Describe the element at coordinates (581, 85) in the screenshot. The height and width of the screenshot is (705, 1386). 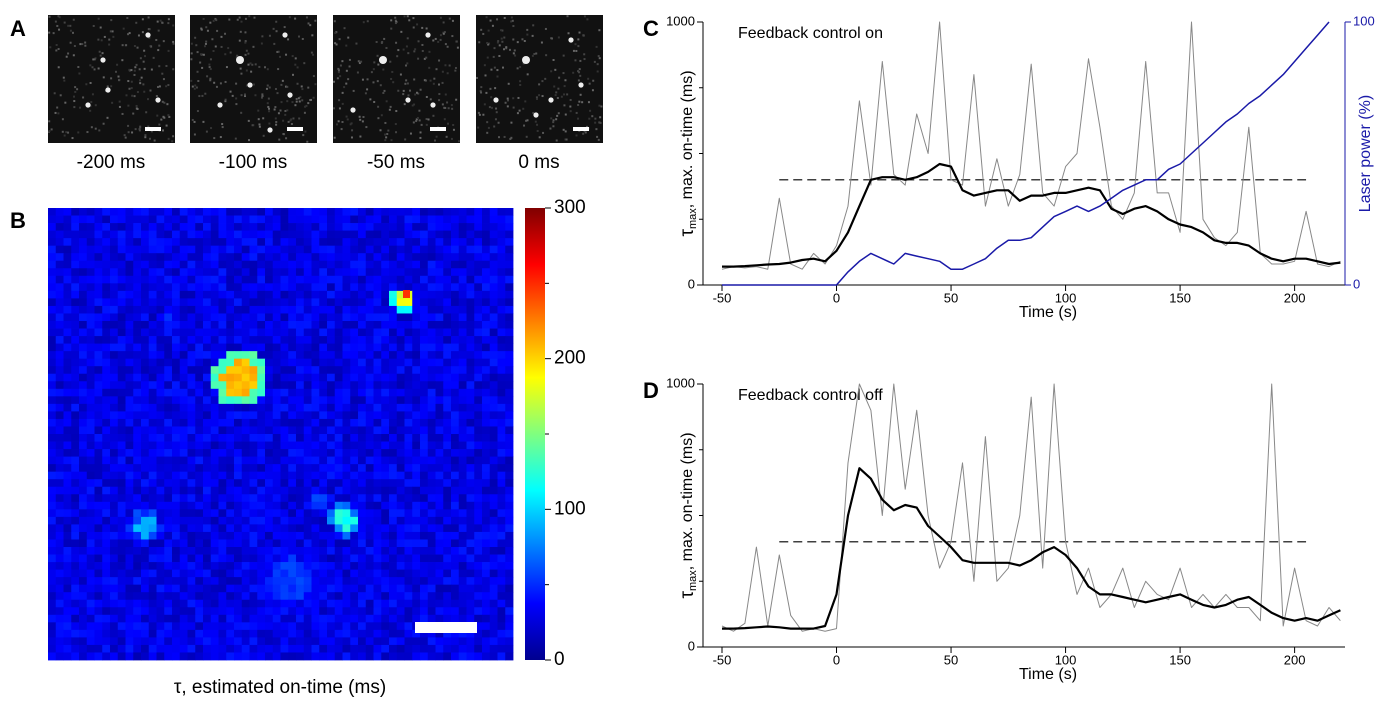
I see `spot` at that location.